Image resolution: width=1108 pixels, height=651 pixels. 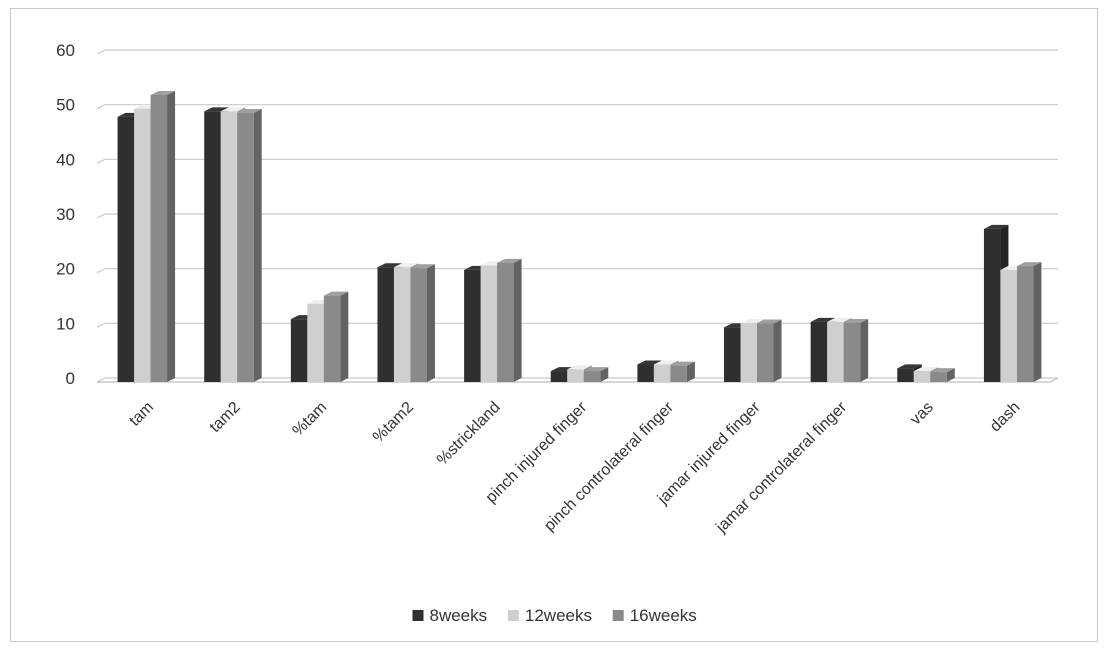 I want to click on y-tick-label: 50, so click(x=65, y=105).